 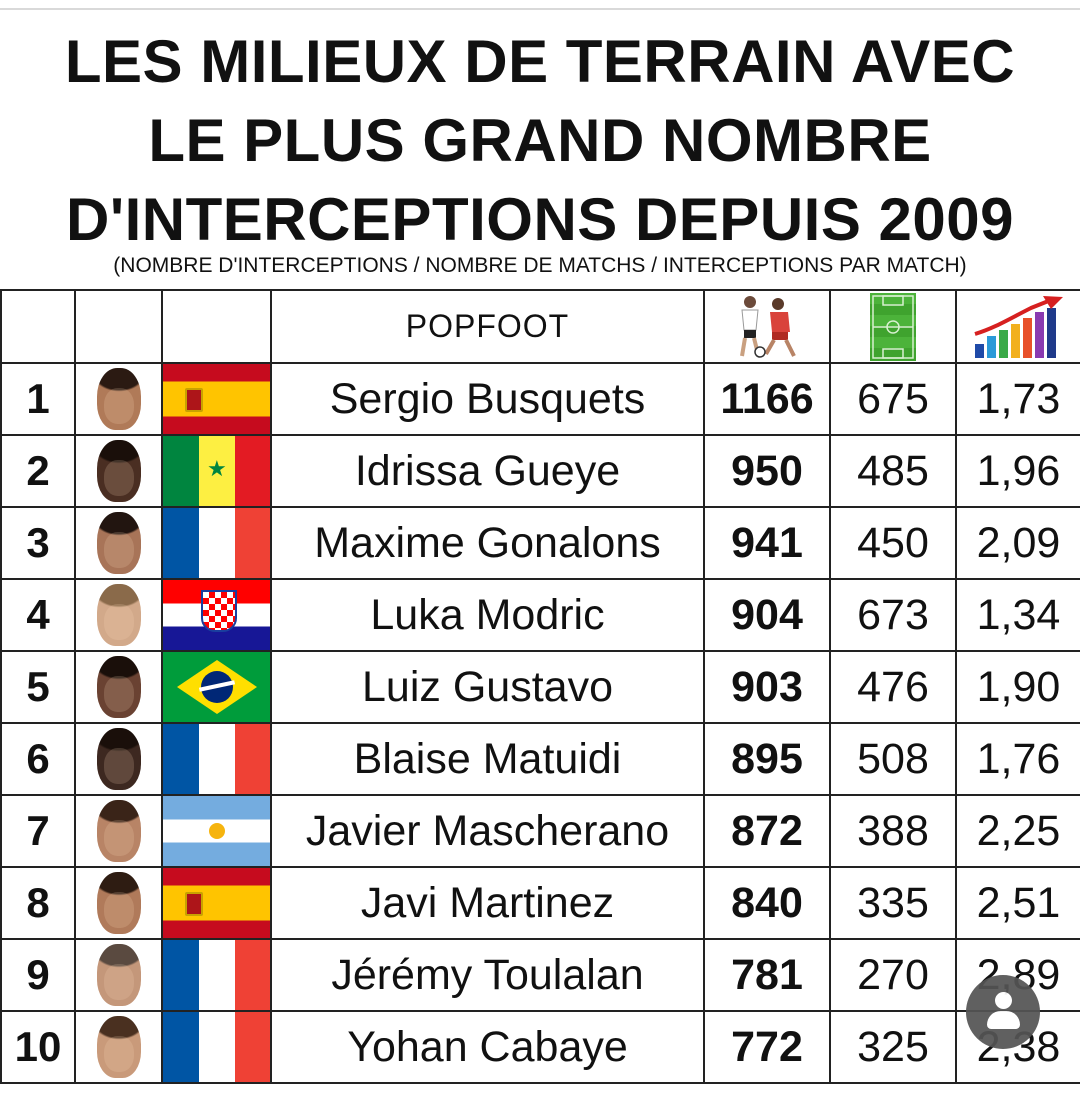 I want to click on growth-chart-icon, so click(x=1018, y=326).